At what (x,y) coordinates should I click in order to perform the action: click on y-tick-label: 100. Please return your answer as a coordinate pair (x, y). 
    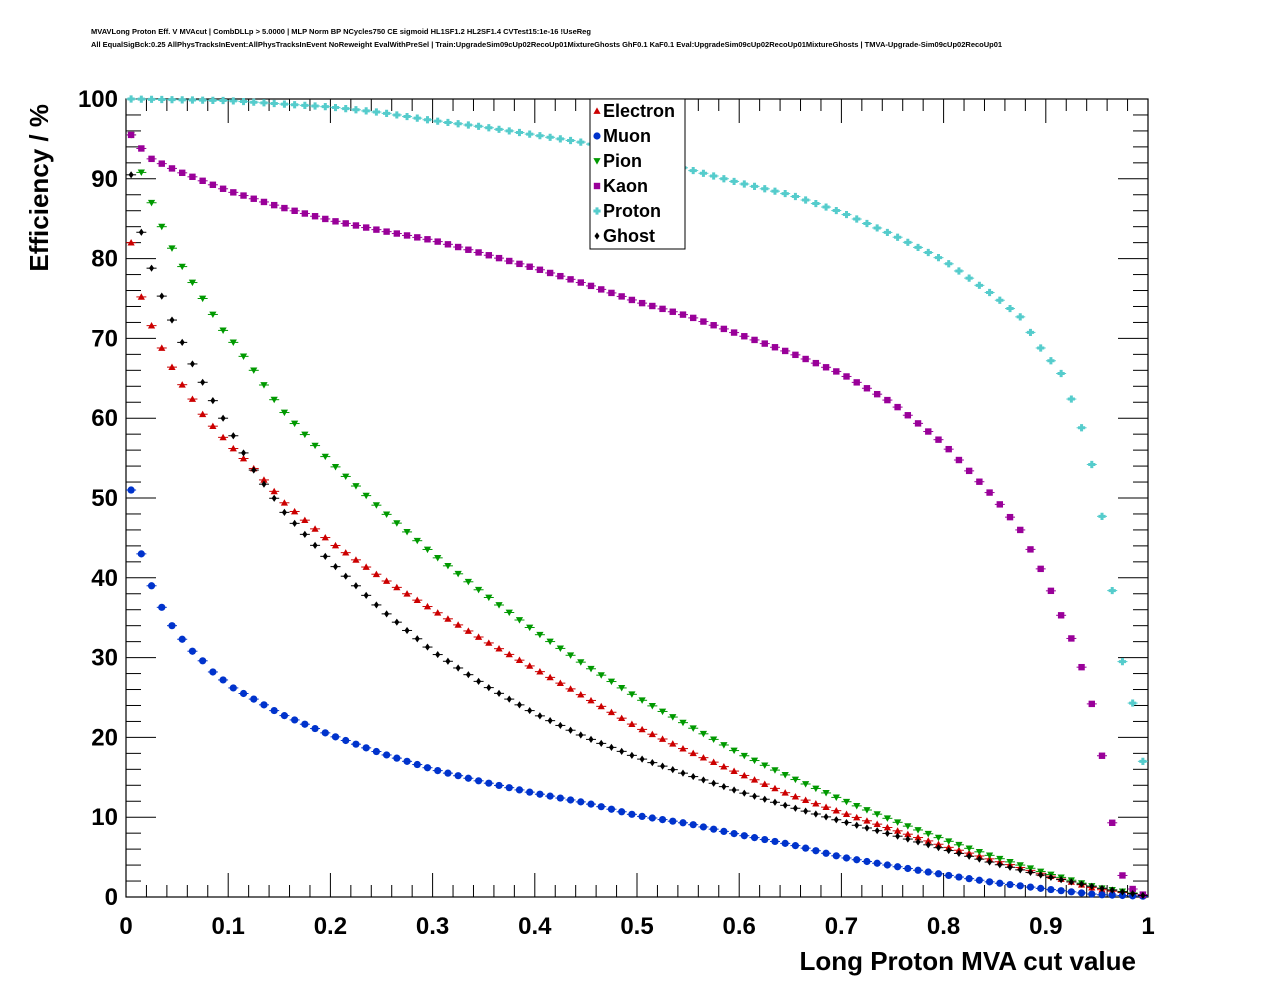
    Looking at the image, I should click on (98, 99).